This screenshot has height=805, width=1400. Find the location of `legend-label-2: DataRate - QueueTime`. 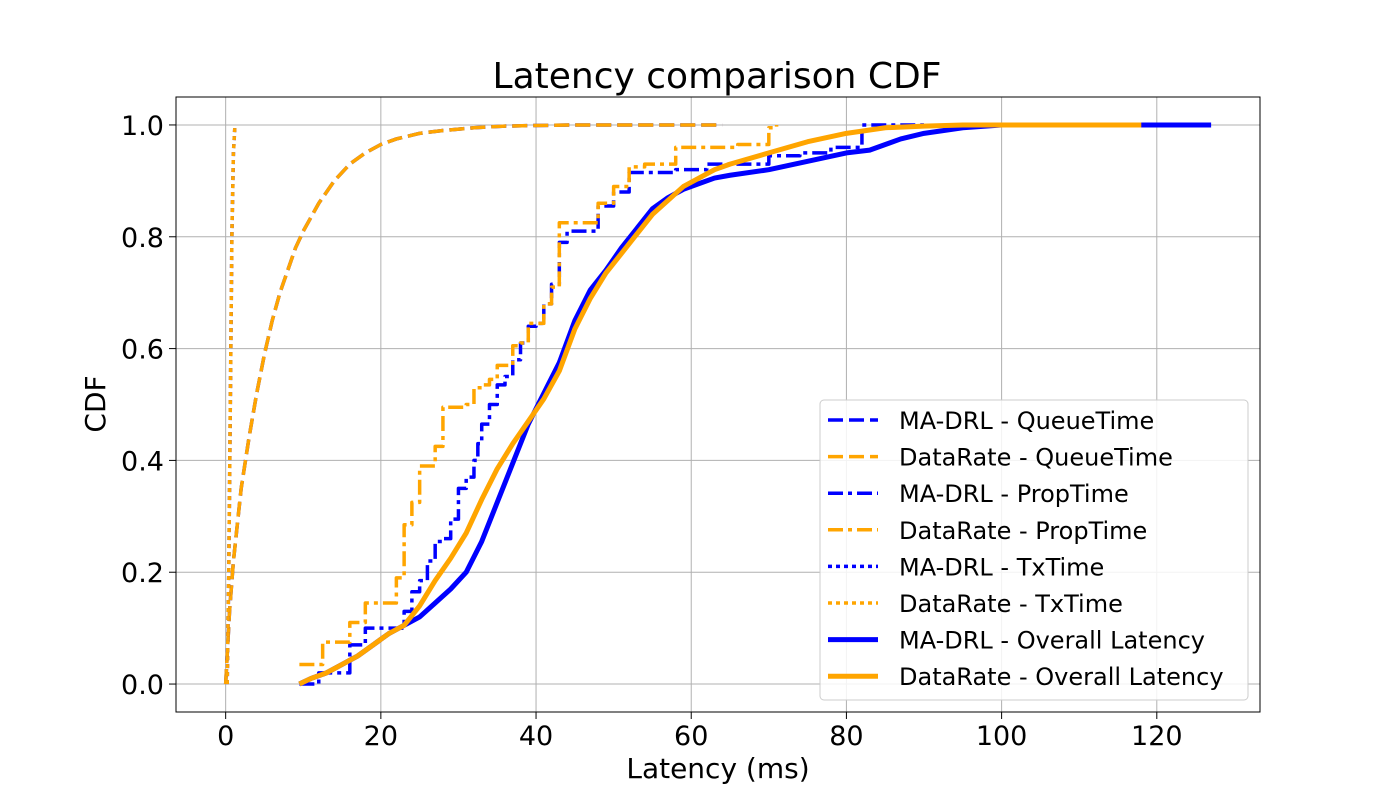

legend-label-2: DataRate - QueueTime is located at coordinates (1036, 458).